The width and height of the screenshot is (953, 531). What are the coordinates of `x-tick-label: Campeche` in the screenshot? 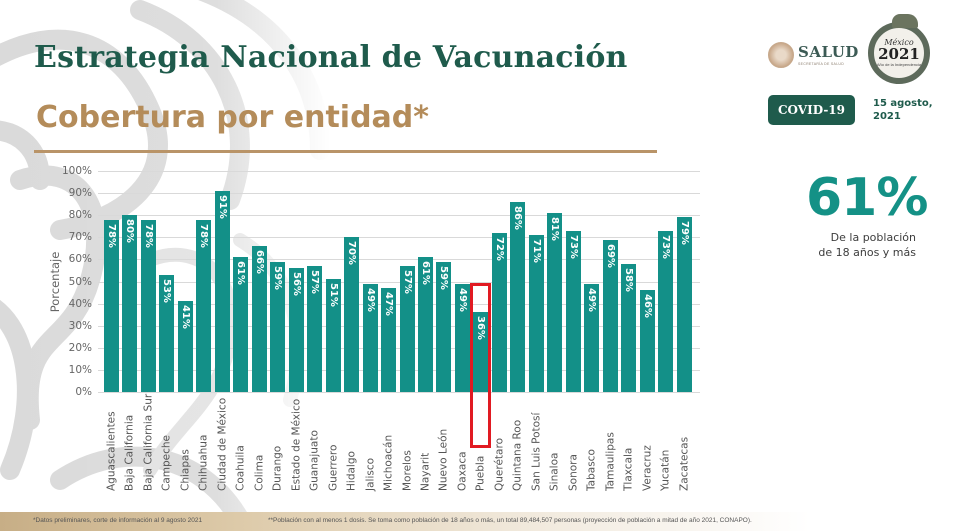 It's located at (166, 462).